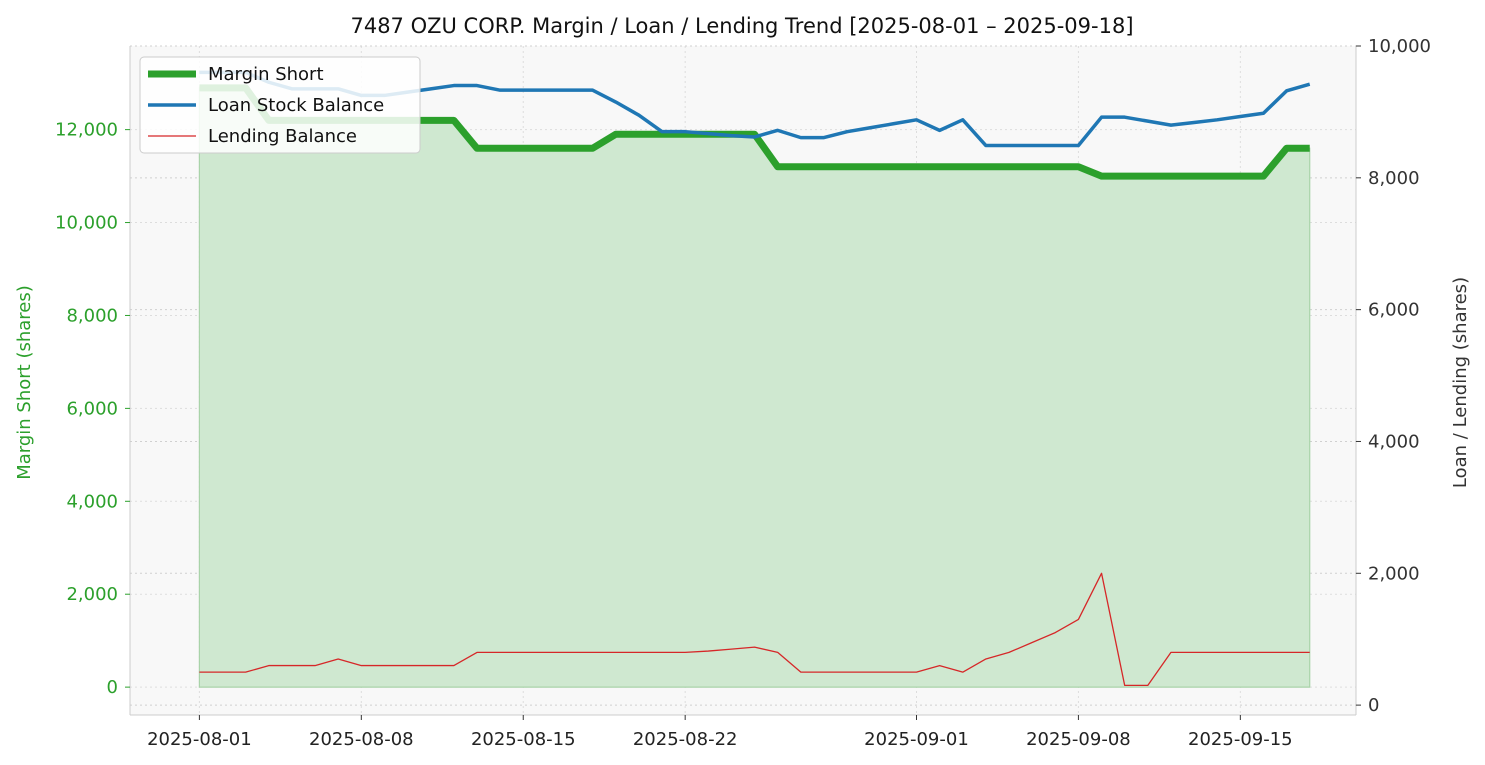  I want to click on y-axis-left-label: Margin Short (shares), so click(24, 382).